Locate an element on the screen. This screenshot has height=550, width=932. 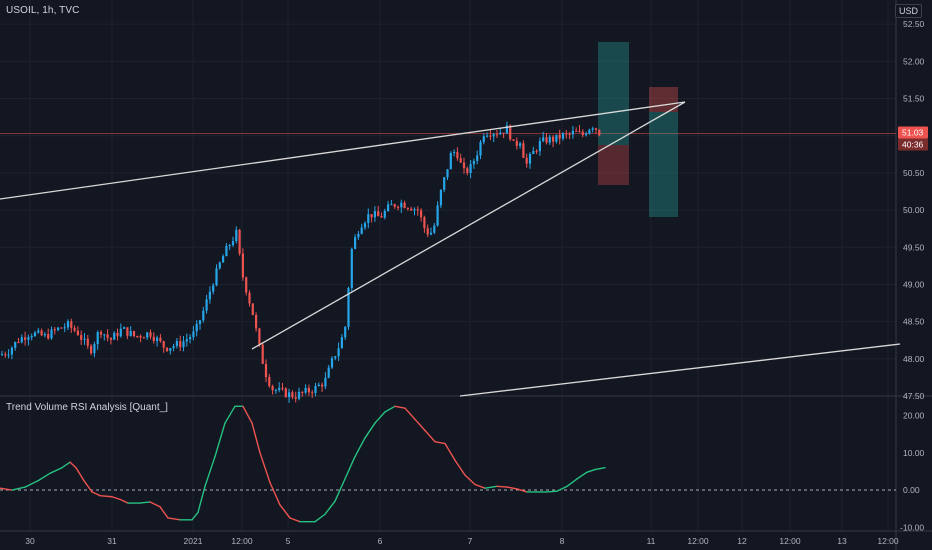
time-tick-label: 30 is located at coordinates (30, 541).